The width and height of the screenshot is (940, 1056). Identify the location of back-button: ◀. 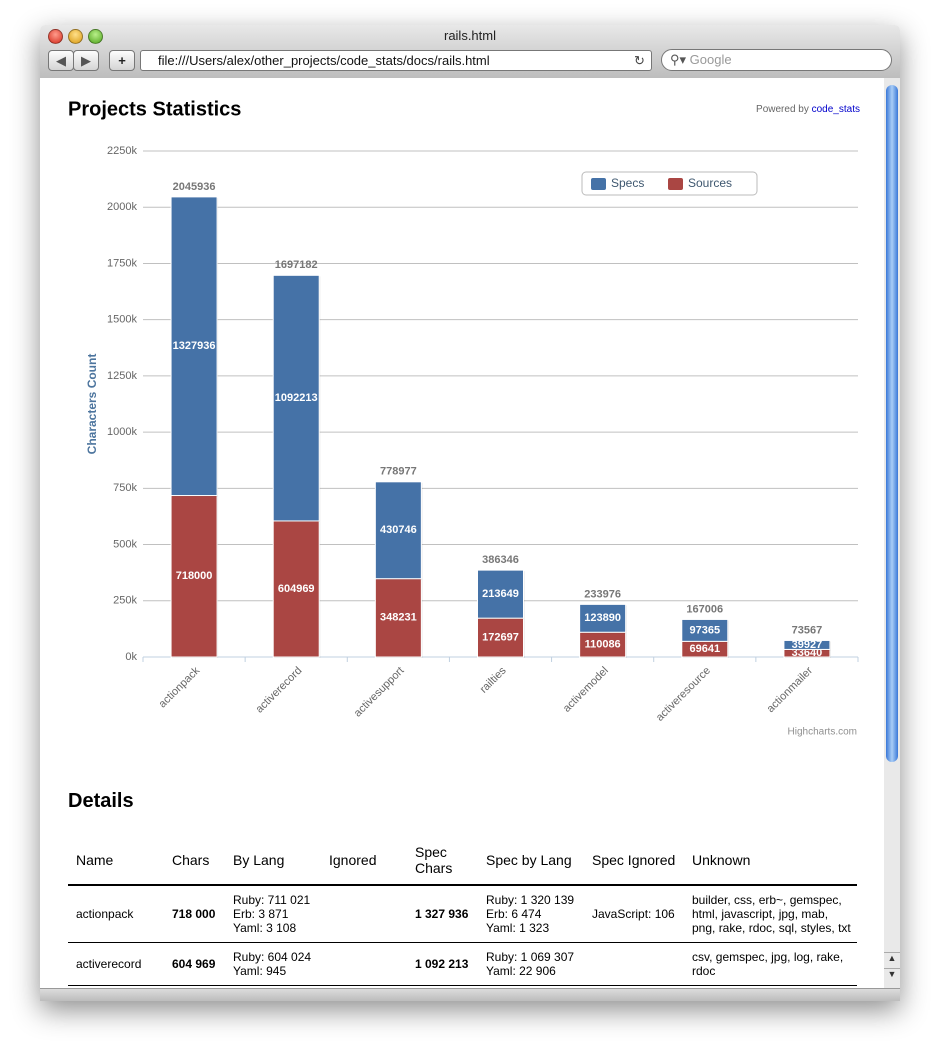
(61, 60).